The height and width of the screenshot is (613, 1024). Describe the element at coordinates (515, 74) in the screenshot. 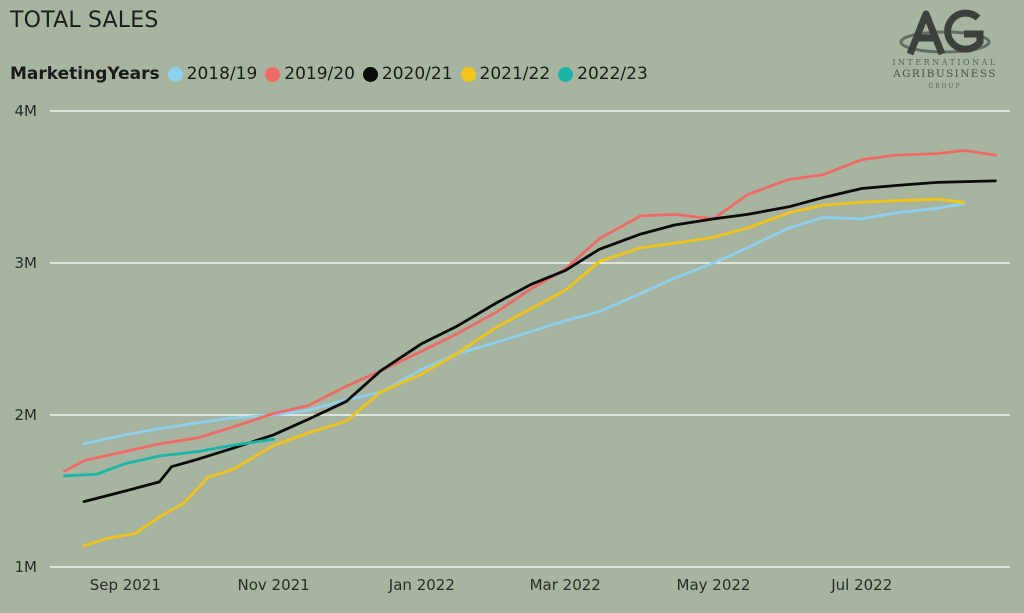

I see `legend-label-2021-22: 2021/22` at that location.